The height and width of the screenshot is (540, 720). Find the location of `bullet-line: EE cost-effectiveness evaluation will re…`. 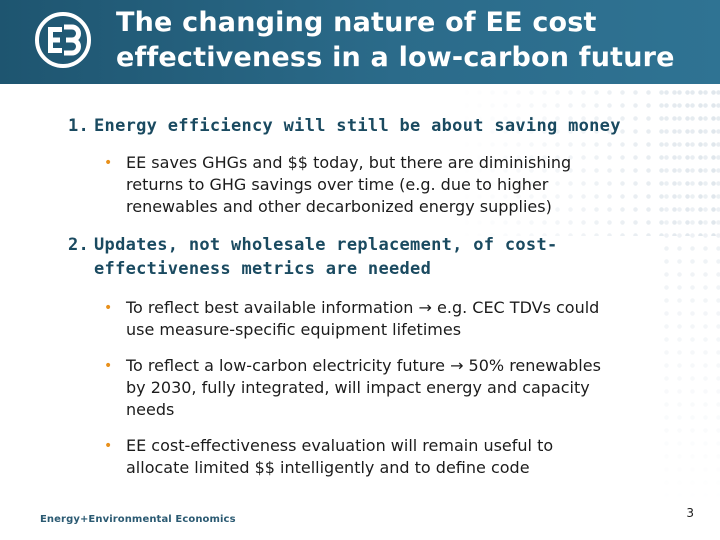

bullet-line: EE cost-effectiveness evaluation will re… is located at coordinates (340, 445).